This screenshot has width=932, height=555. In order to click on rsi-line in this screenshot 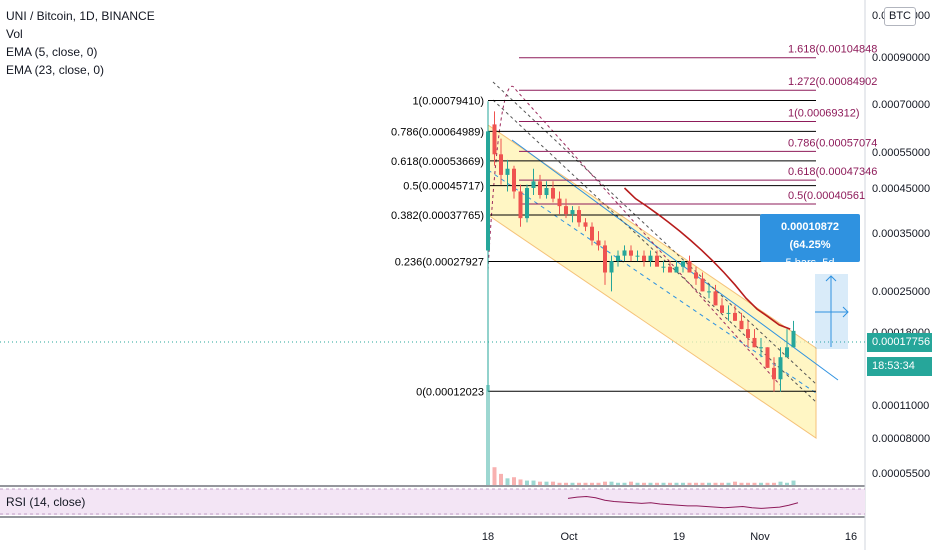, I will do `click(683, 502)`.